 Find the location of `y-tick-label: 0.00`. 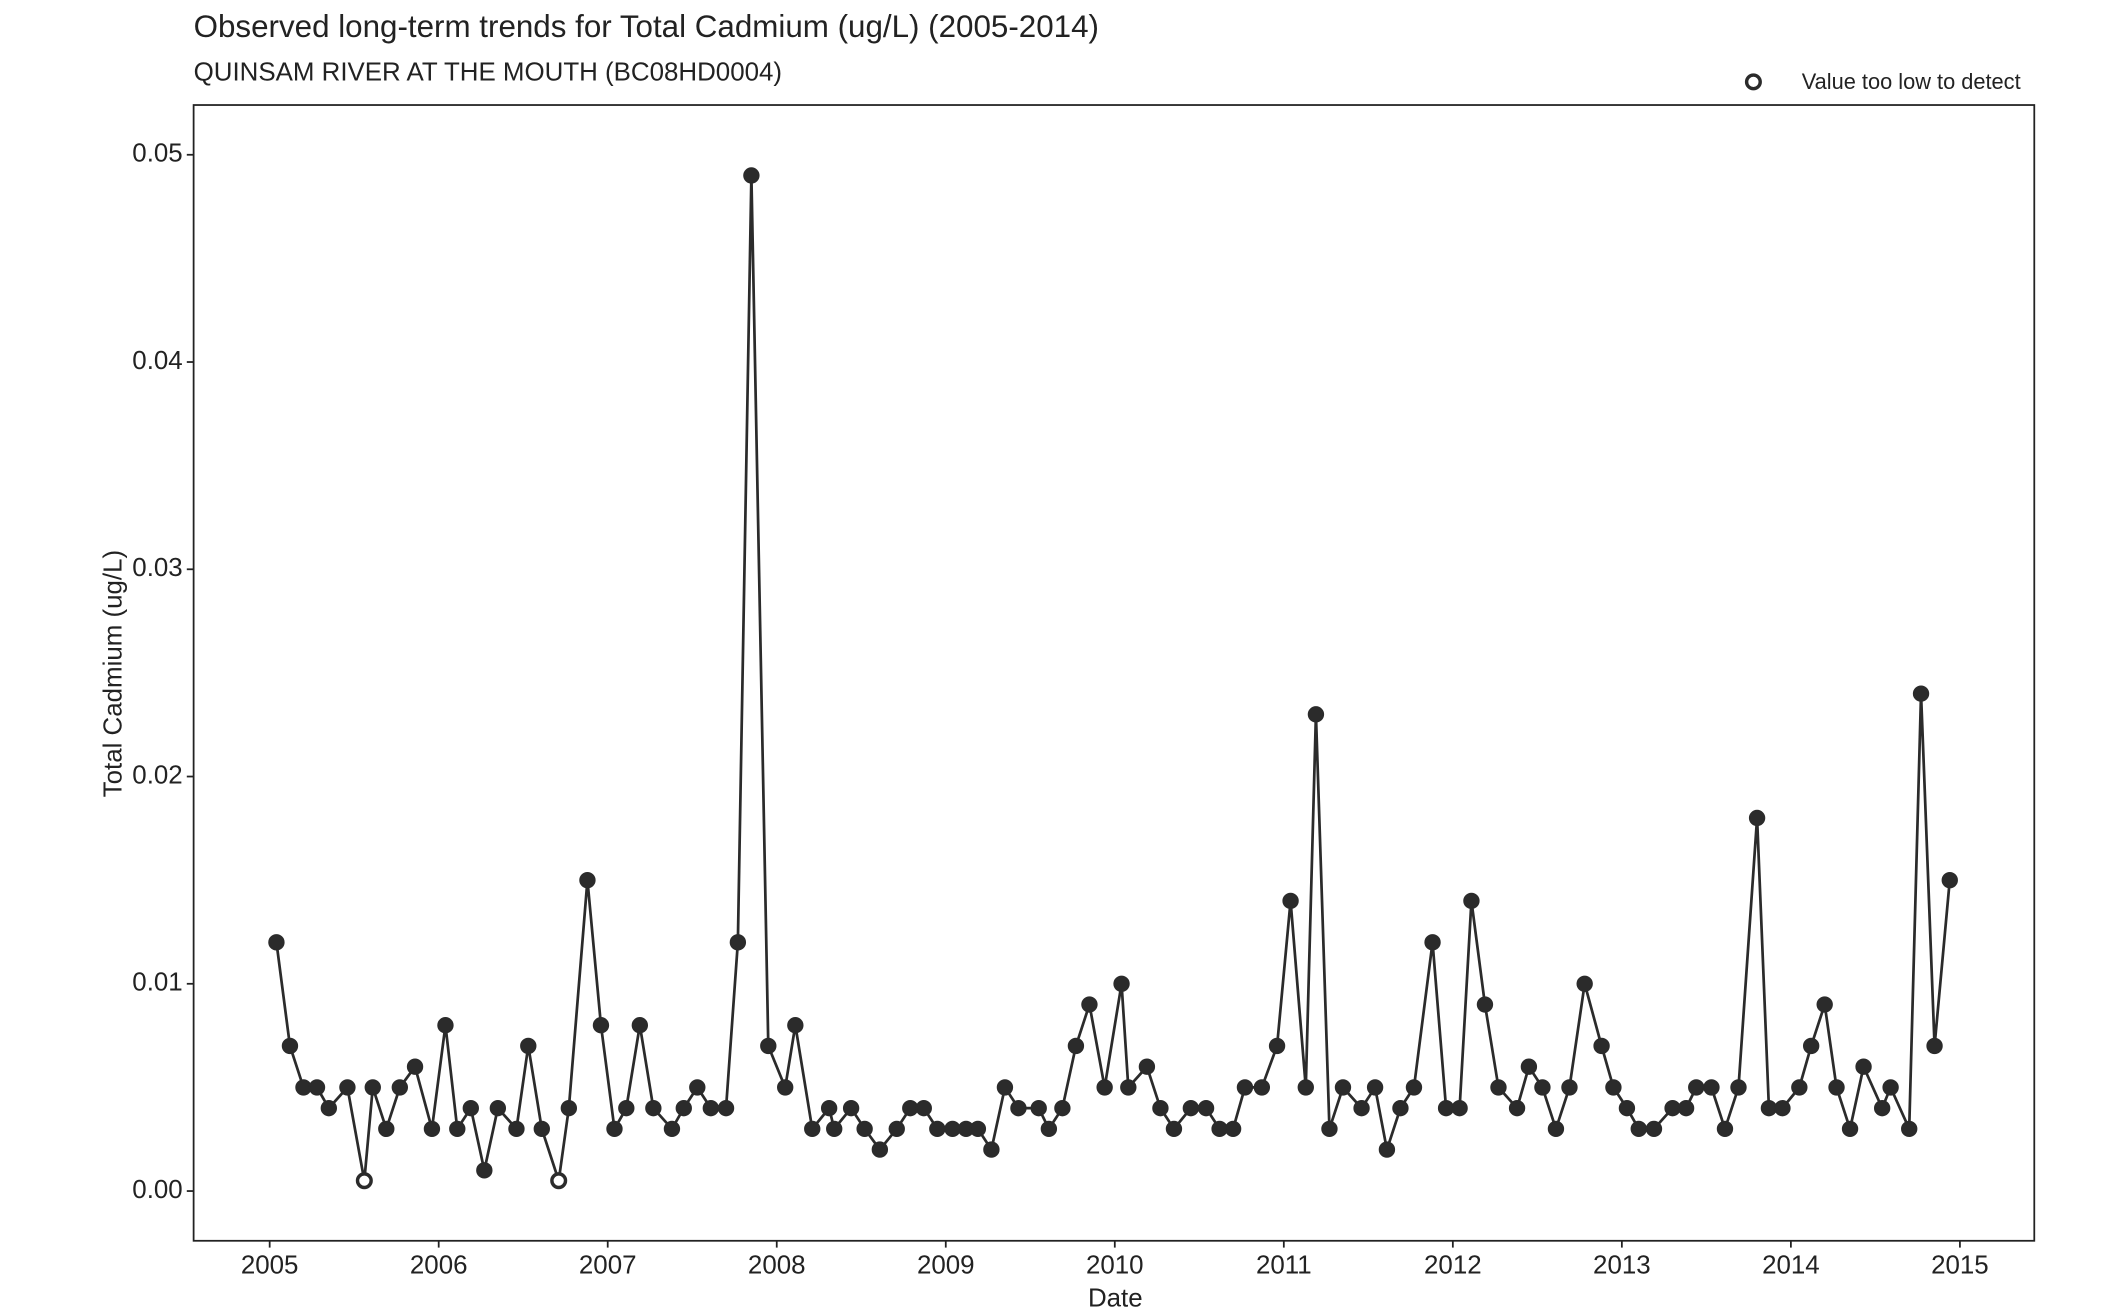

y-tick-label: 0.00 is located at coordinates (157, 1190).